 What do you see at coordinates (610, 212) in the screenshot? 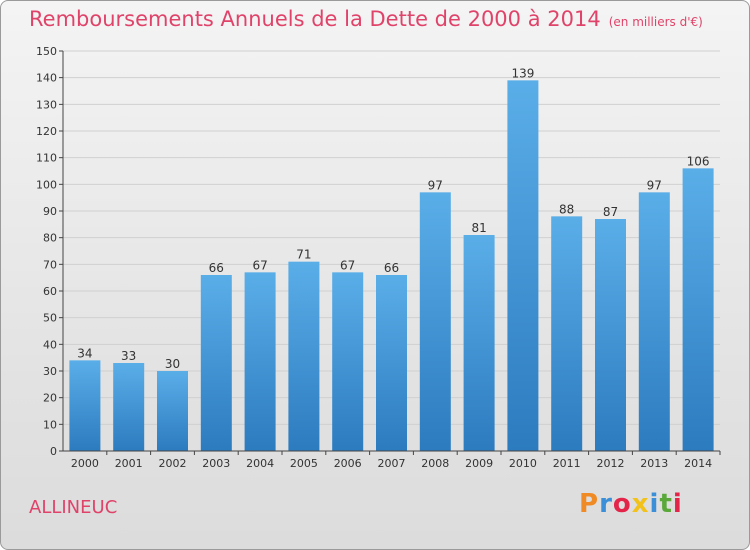
I see `value-label: 87` at bounding box center [610, 212].